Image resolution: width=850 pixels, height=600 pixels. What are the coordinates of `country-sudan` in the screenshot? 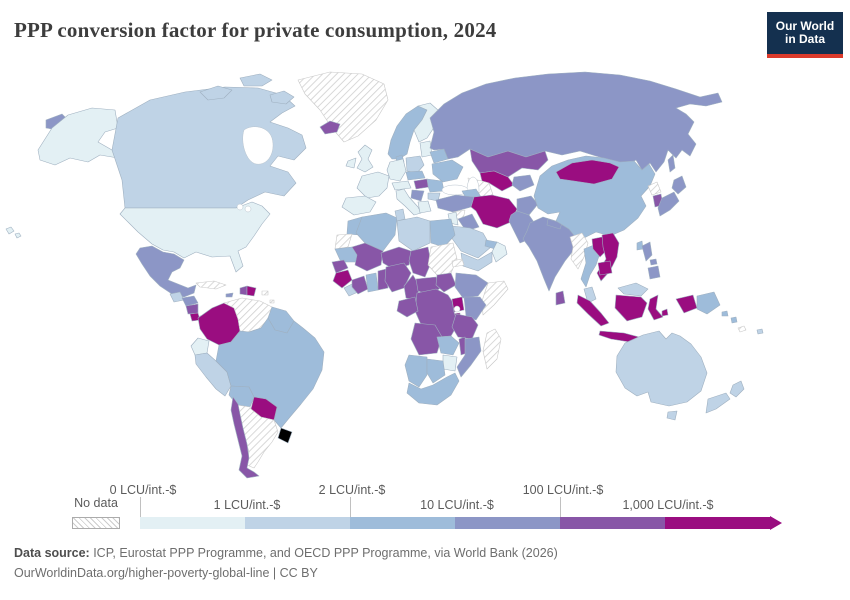 It's located at (442, 259).